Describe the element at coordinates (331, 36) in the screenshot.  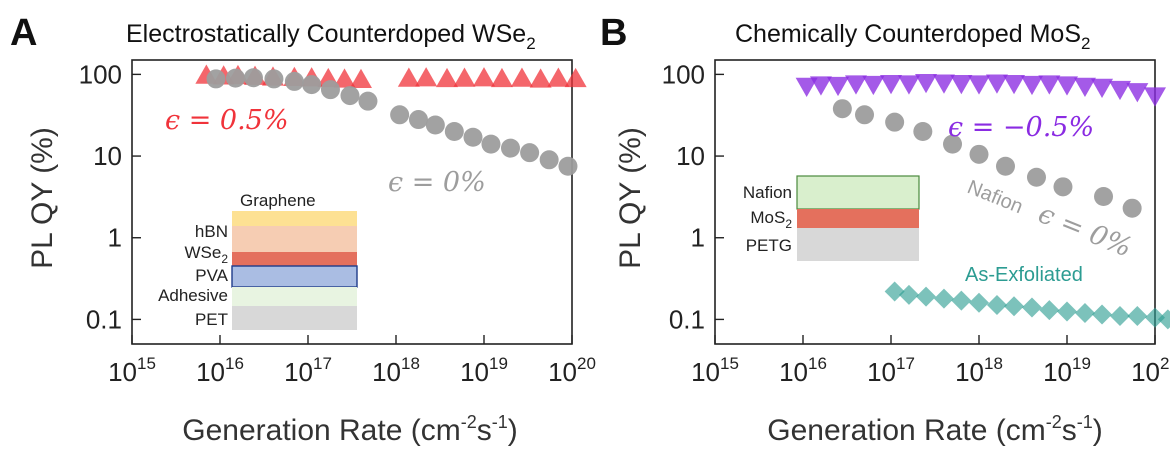
I see `panel-a-title: Electrostatically Counterdoped WSe2` at that location.